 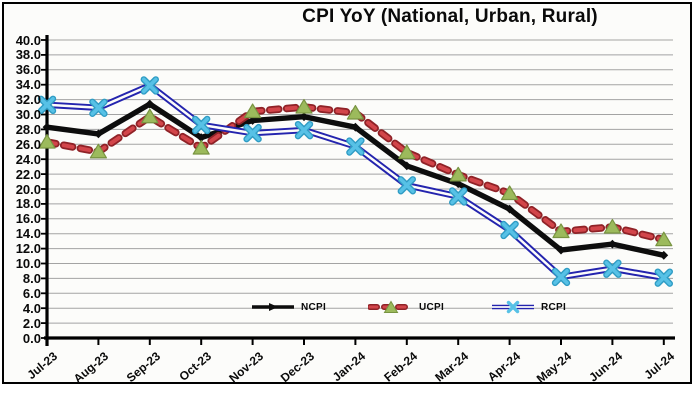 I want to click on y-axis-tick-label: 0.0, so click(x=31, y=338).